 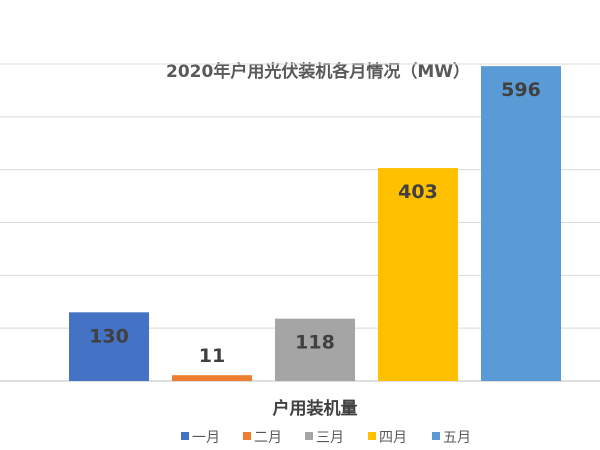 I want to click on data-label-2: 11, so click(x=212, y=356).